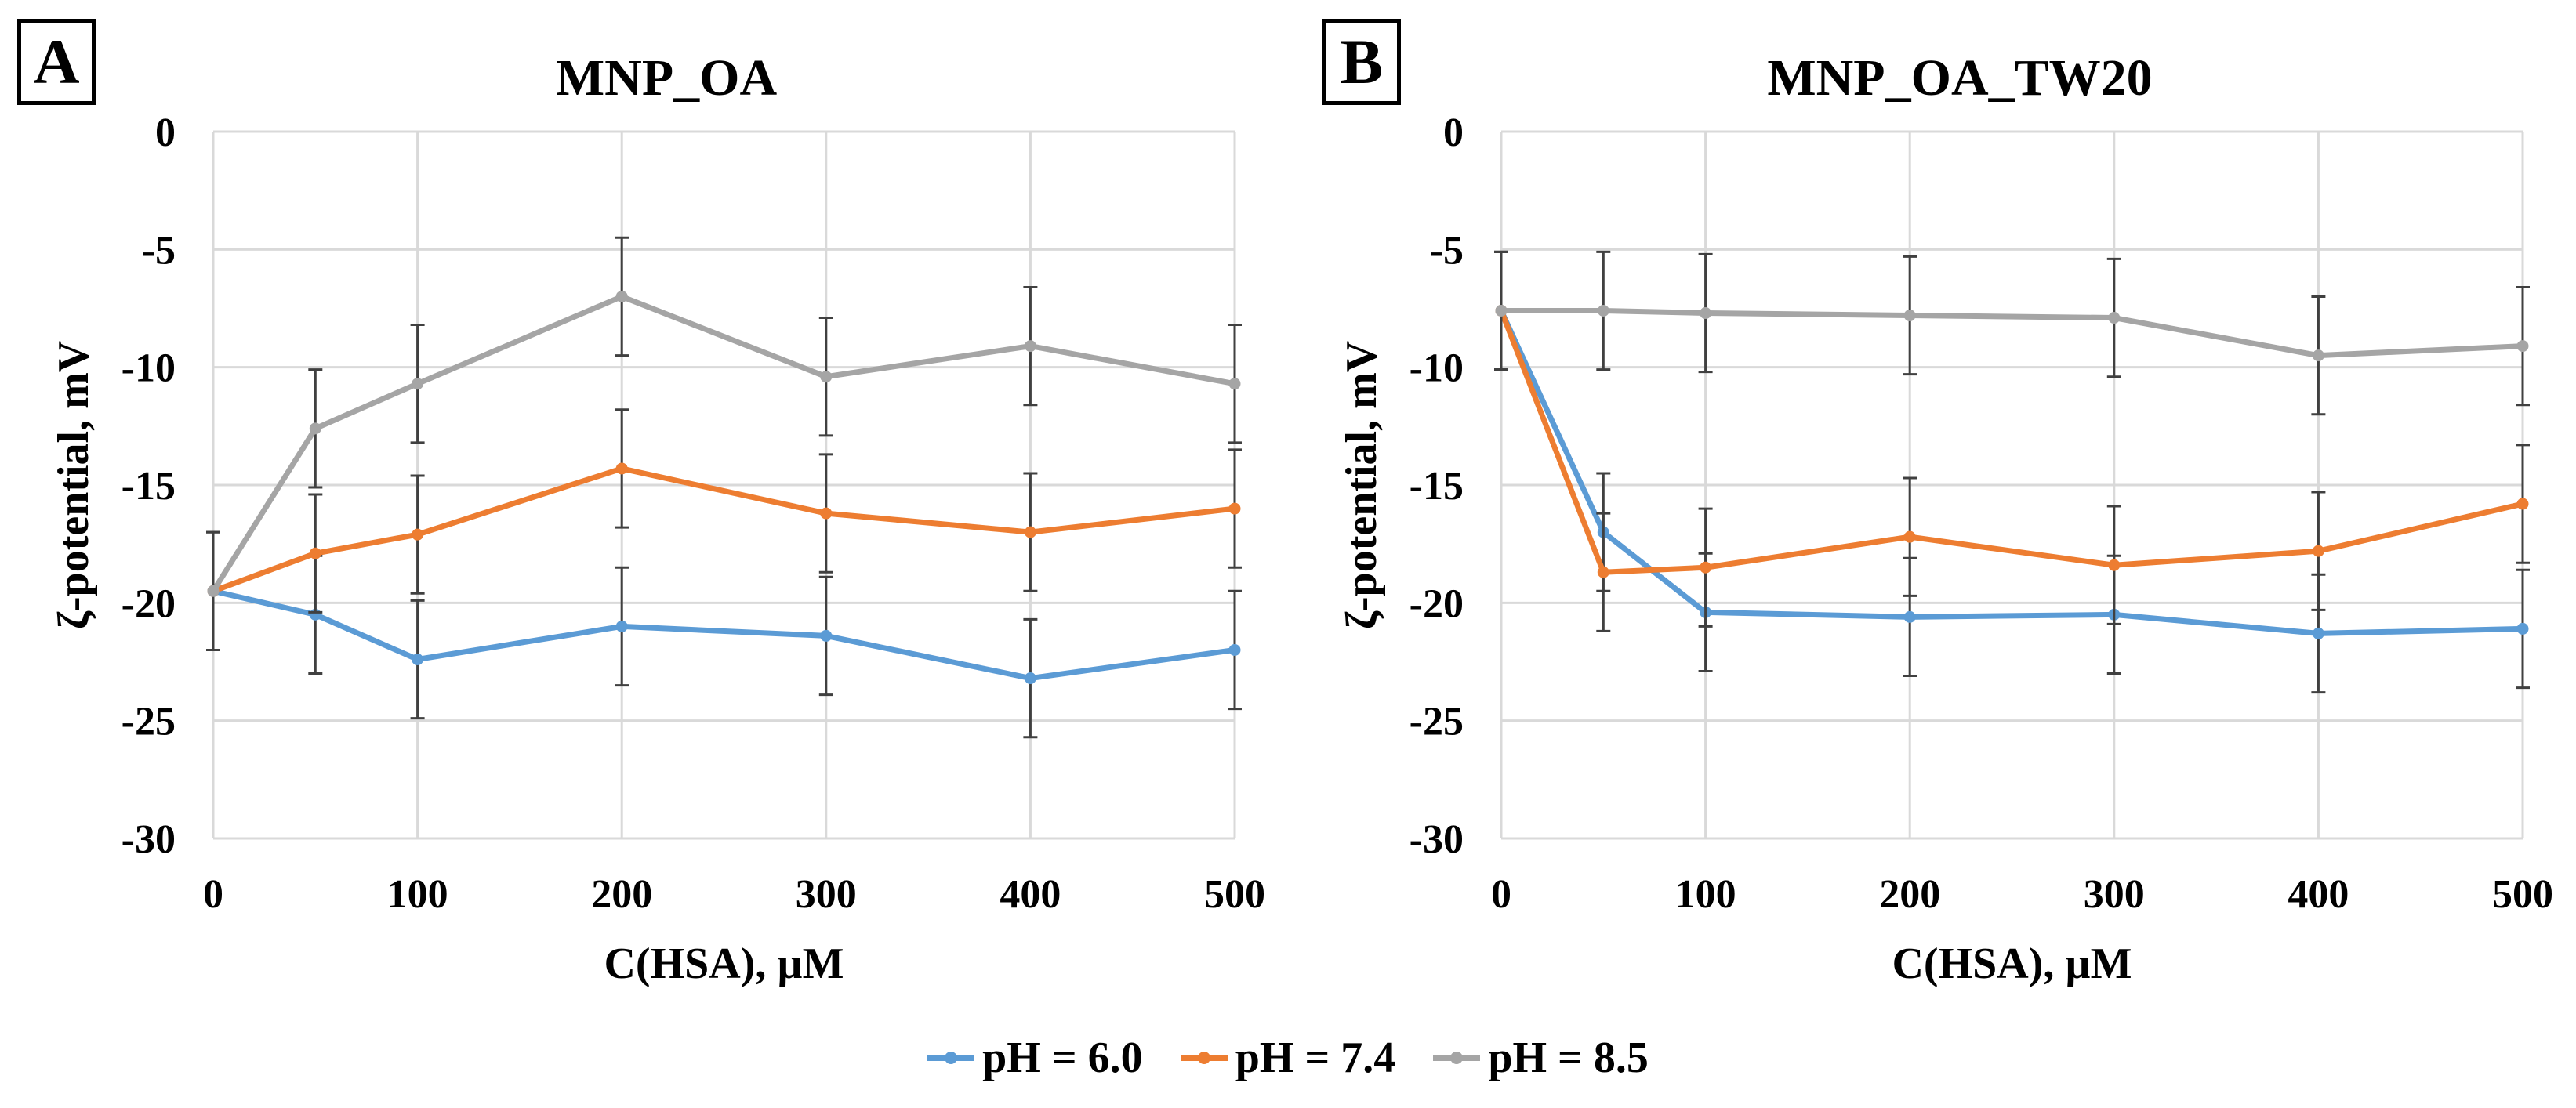 This screenshot has height=1108, width=2576. I want to click on chart-b-xtick-label: 200, so click(1910, 894).